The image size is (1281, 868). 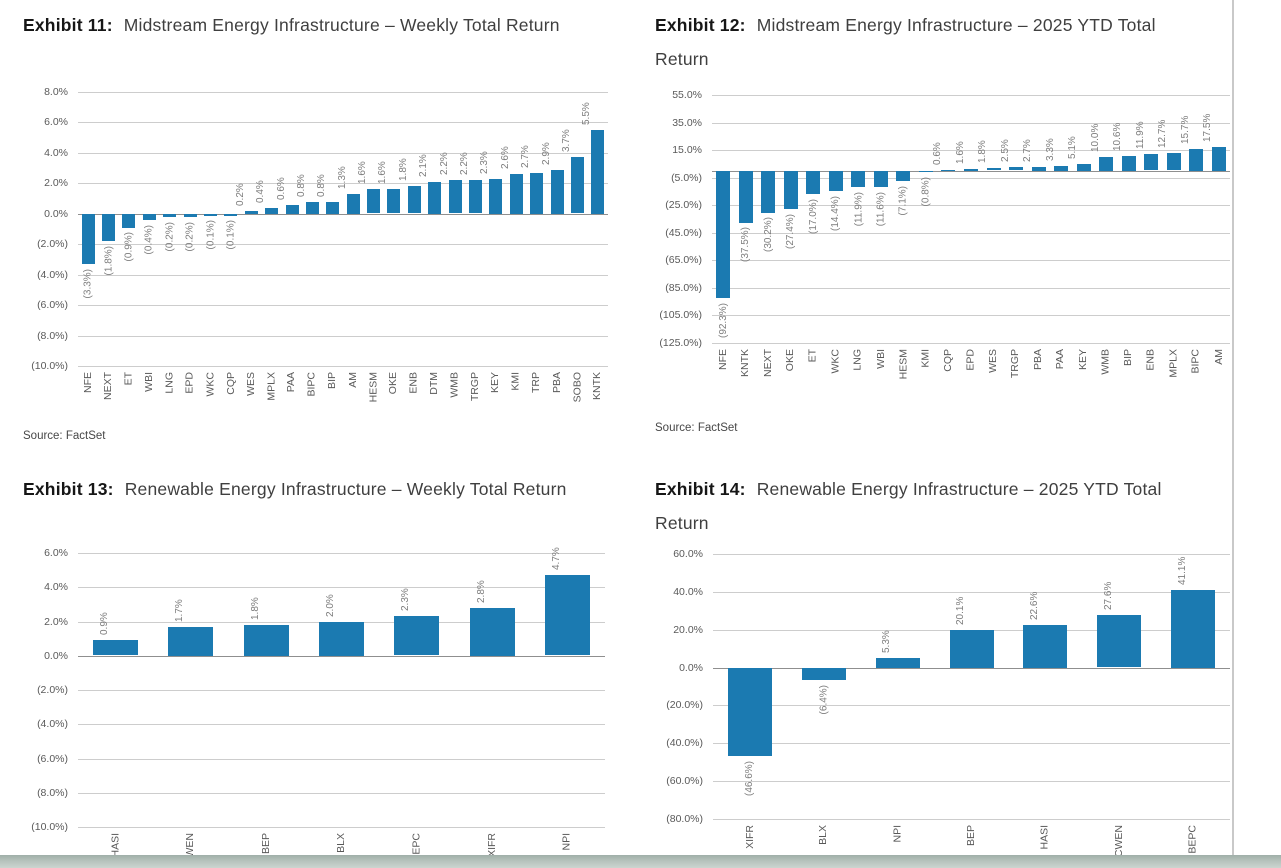 What do you see at coordinates (556, 383) in the screenshot?
I see `x-tick-label: PBA` at bounding box center [556, 383].